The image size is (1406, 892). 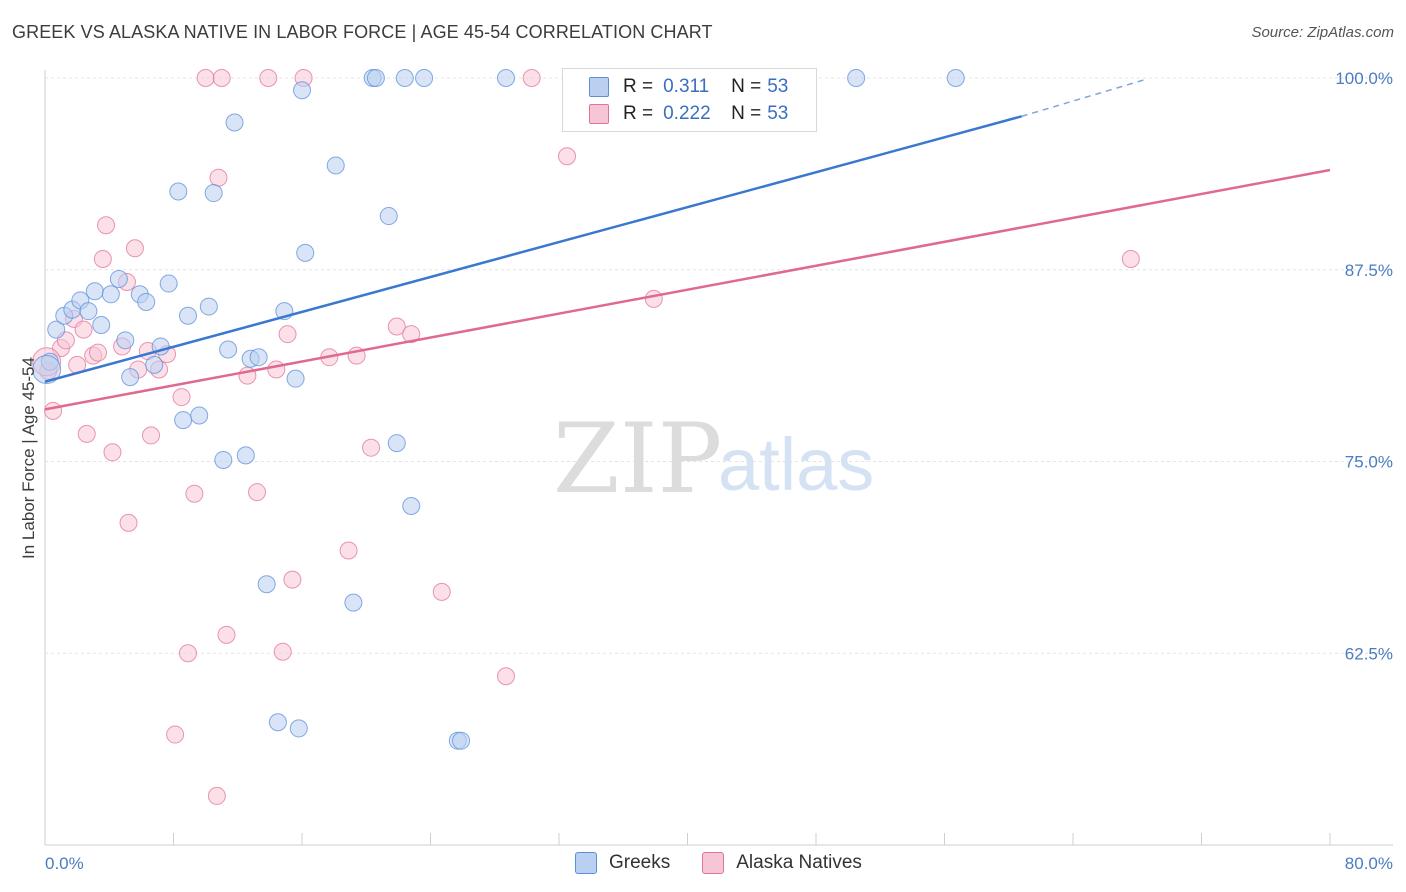 I want to click on watermark-atlas: atlas, so click(x=796, y=464).